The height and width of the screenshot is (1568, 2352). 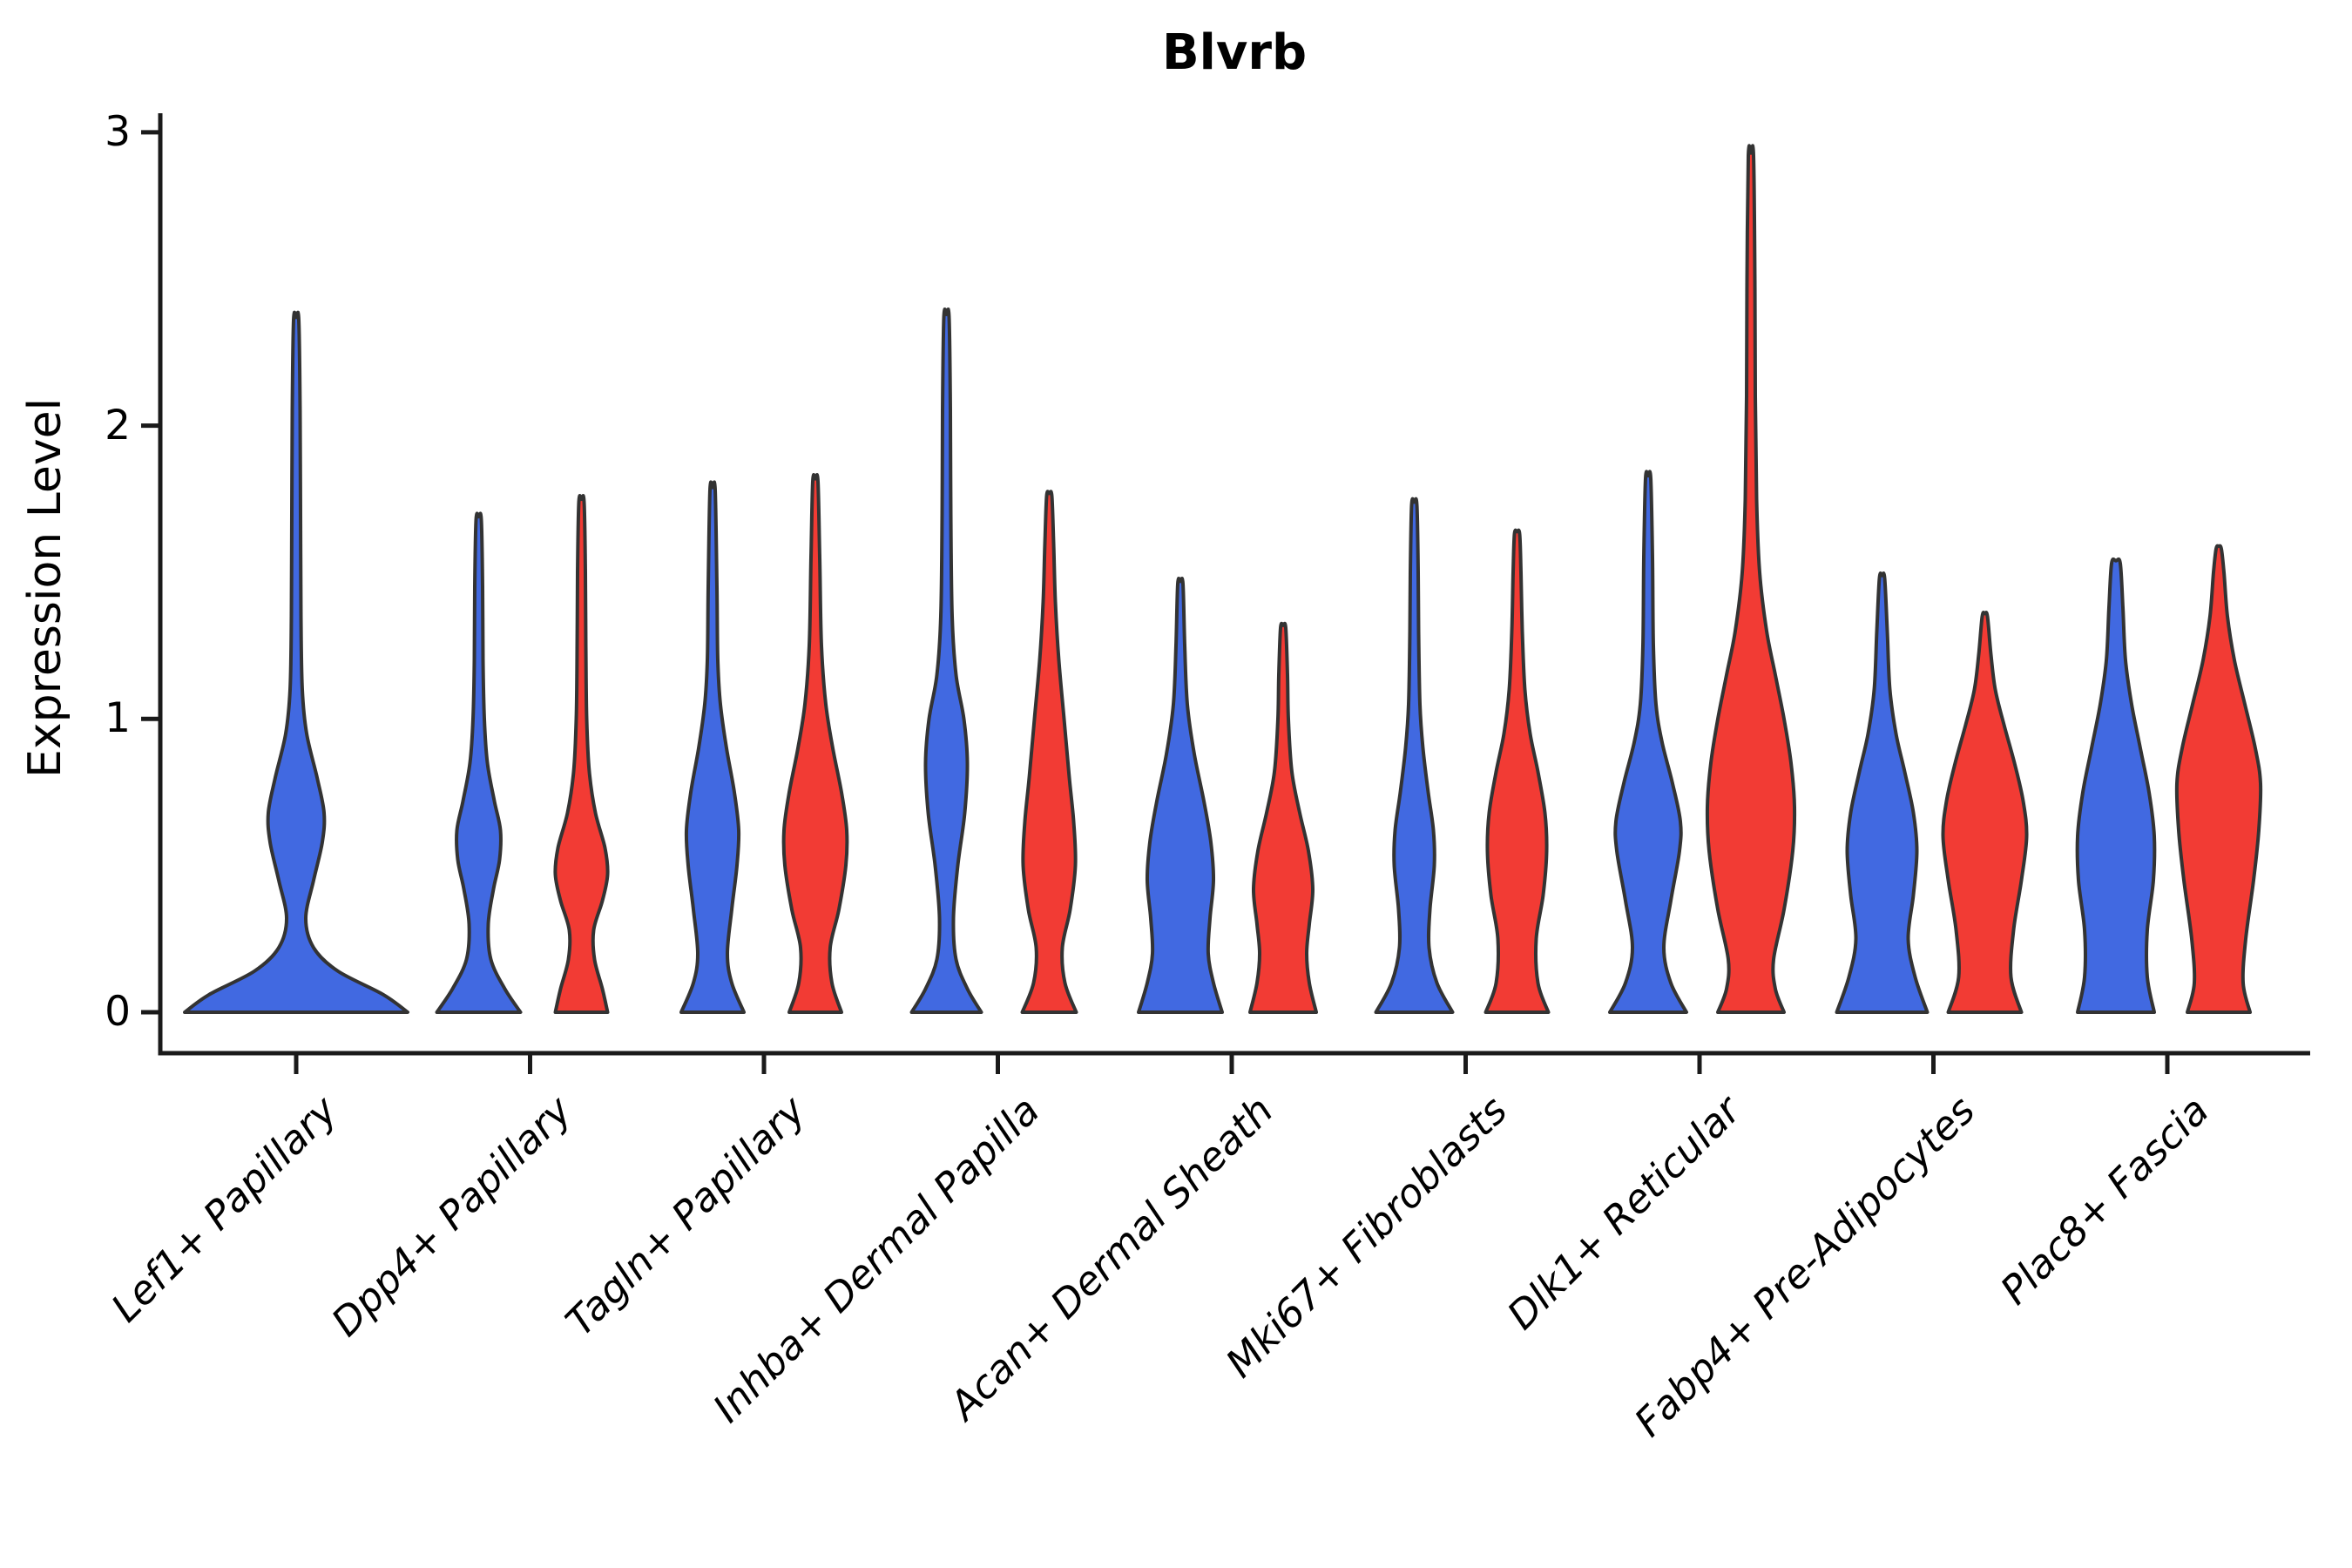 I want to click on violin-blue-dpp4-papillary, so click(x=479, y=762).